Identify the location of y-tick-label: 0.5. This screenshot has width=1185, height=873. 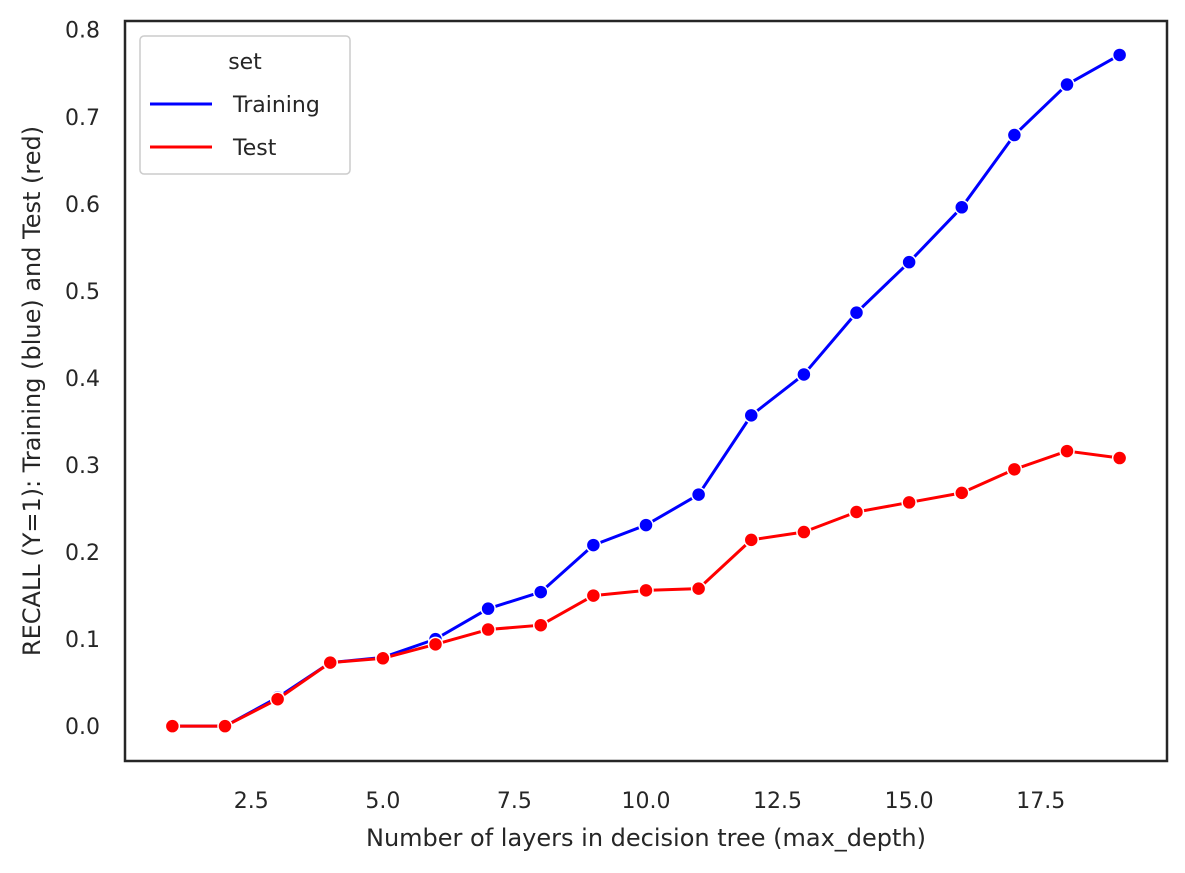
(82, 292).